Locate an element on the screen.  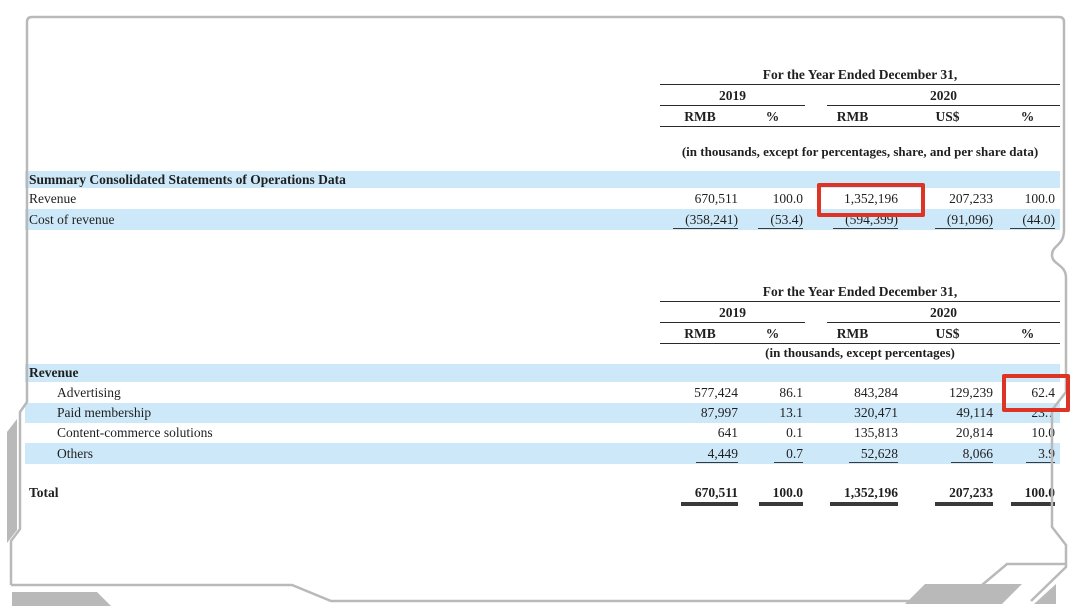
table2-period-row: For the Year Ended December 31, is located at coordinates (542, 292).